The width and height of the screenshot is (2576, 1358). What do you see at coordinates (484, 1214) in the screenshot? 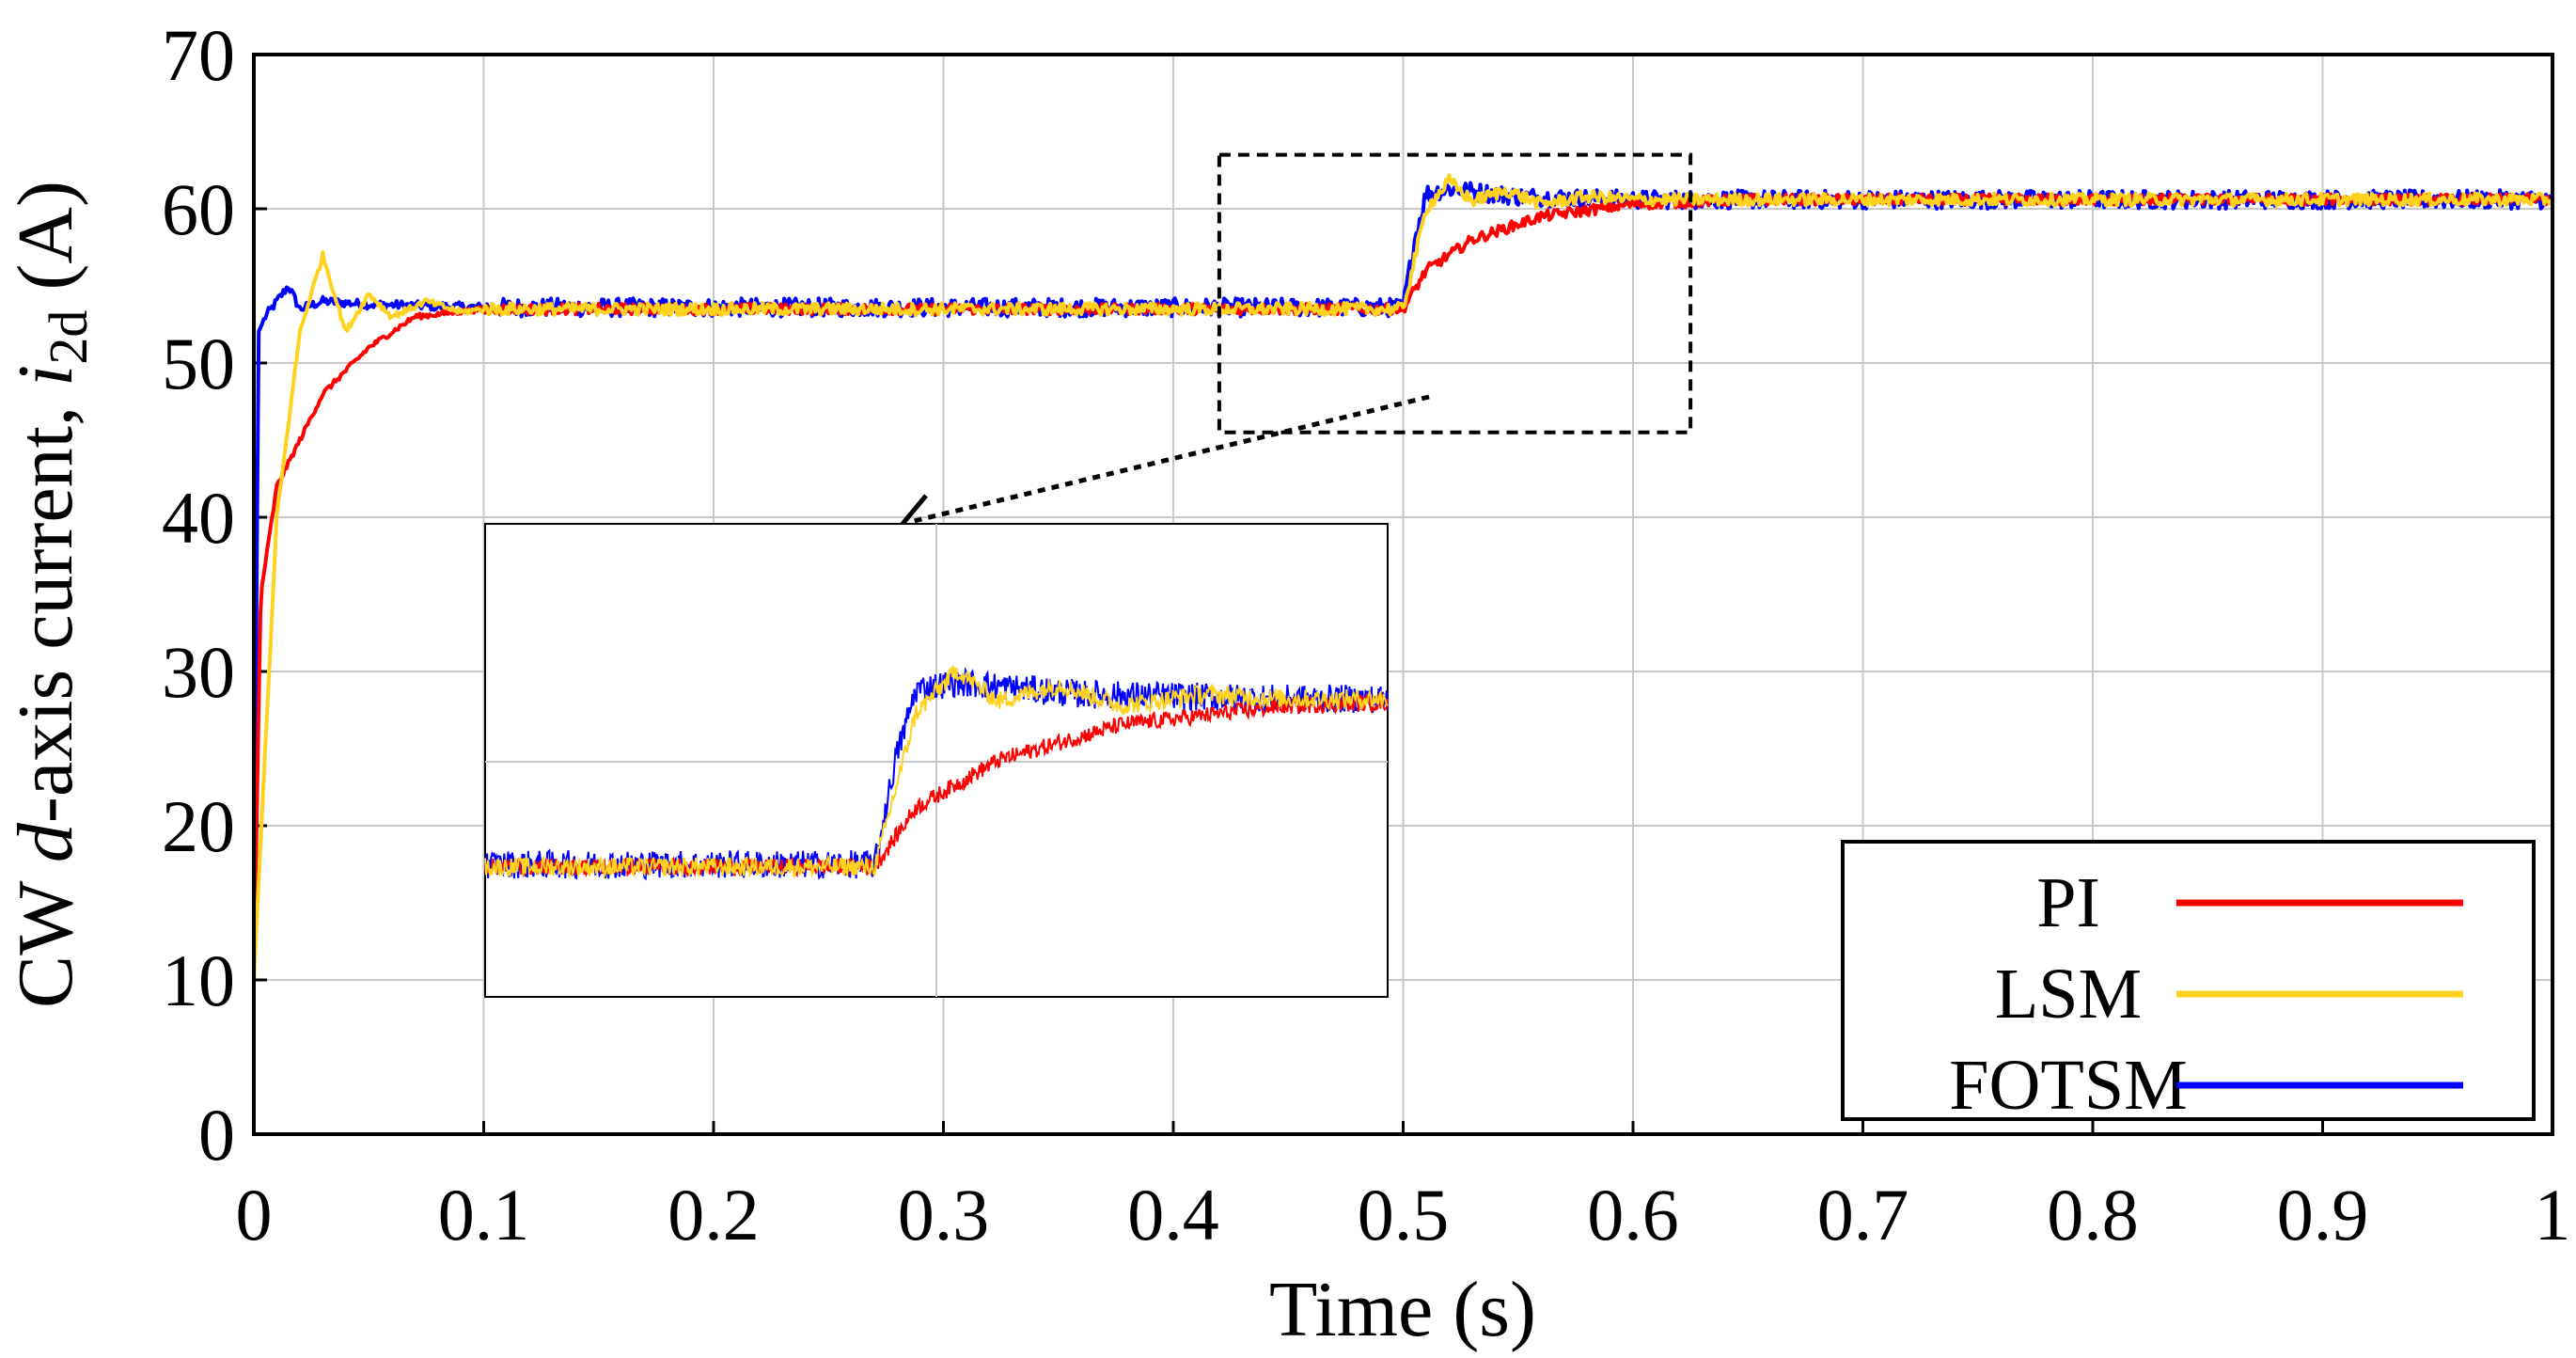
I see `x-tick-label: 0.1` at bounding box center [484, 1214].